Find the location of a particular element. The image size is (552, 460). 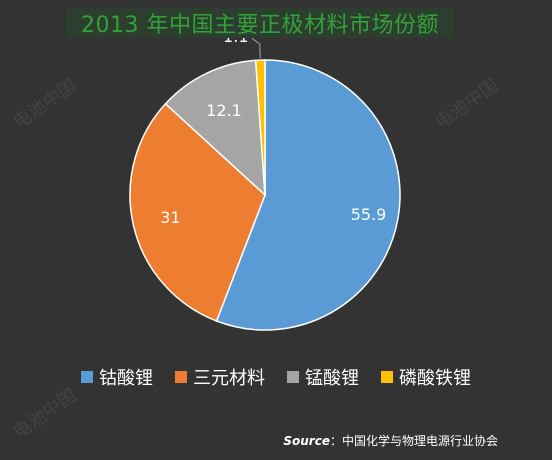

leader-line is located at coordinates (256, 48).